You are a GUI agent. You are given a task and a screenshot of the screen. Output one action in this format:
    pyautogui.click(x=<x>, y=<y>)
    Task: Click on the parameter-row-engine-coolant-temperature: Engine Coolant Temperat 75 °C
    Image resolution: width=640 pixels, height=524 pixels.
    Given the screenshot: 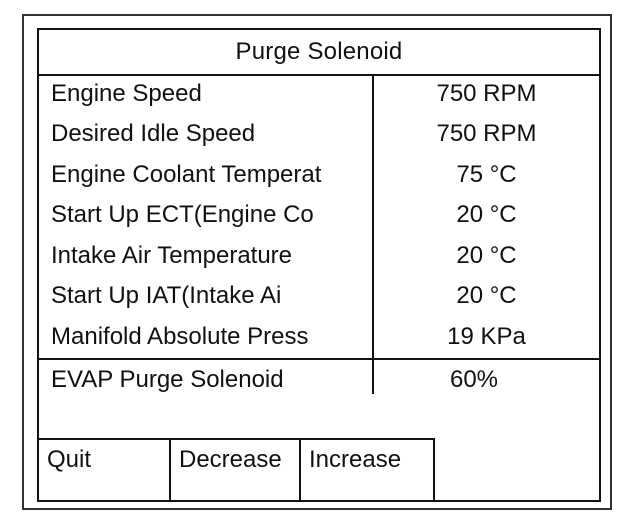 What is the action you would take?
    pyautogui.click(x=319, y=175)
    